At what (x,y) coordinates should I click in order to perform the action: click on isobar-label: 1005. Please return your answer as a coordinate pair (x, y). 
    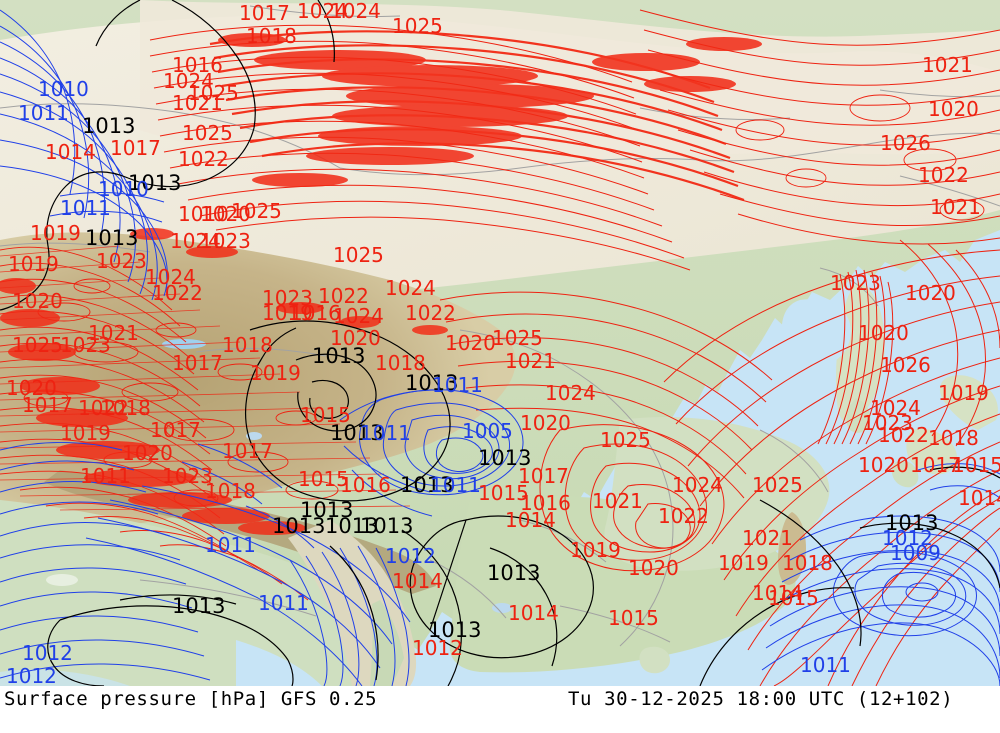
    Looking at the image, I should click on (487, 431).